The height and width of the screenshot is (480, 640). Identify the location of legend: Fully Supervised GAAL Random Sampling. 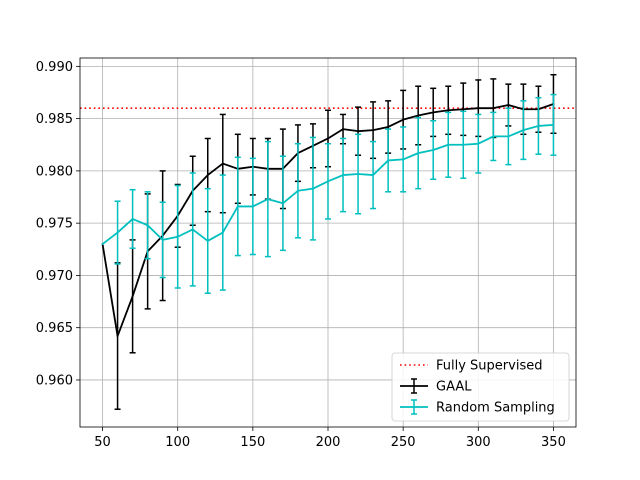
(480, 387).